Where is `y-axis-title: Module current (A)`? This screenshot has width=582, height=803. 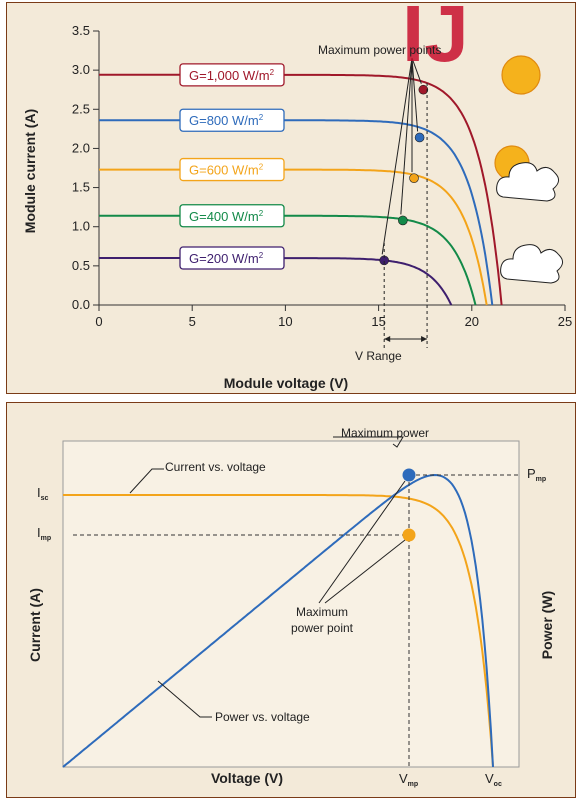 y-axis-title: Module current (A) is located at coordinates (30, 171).